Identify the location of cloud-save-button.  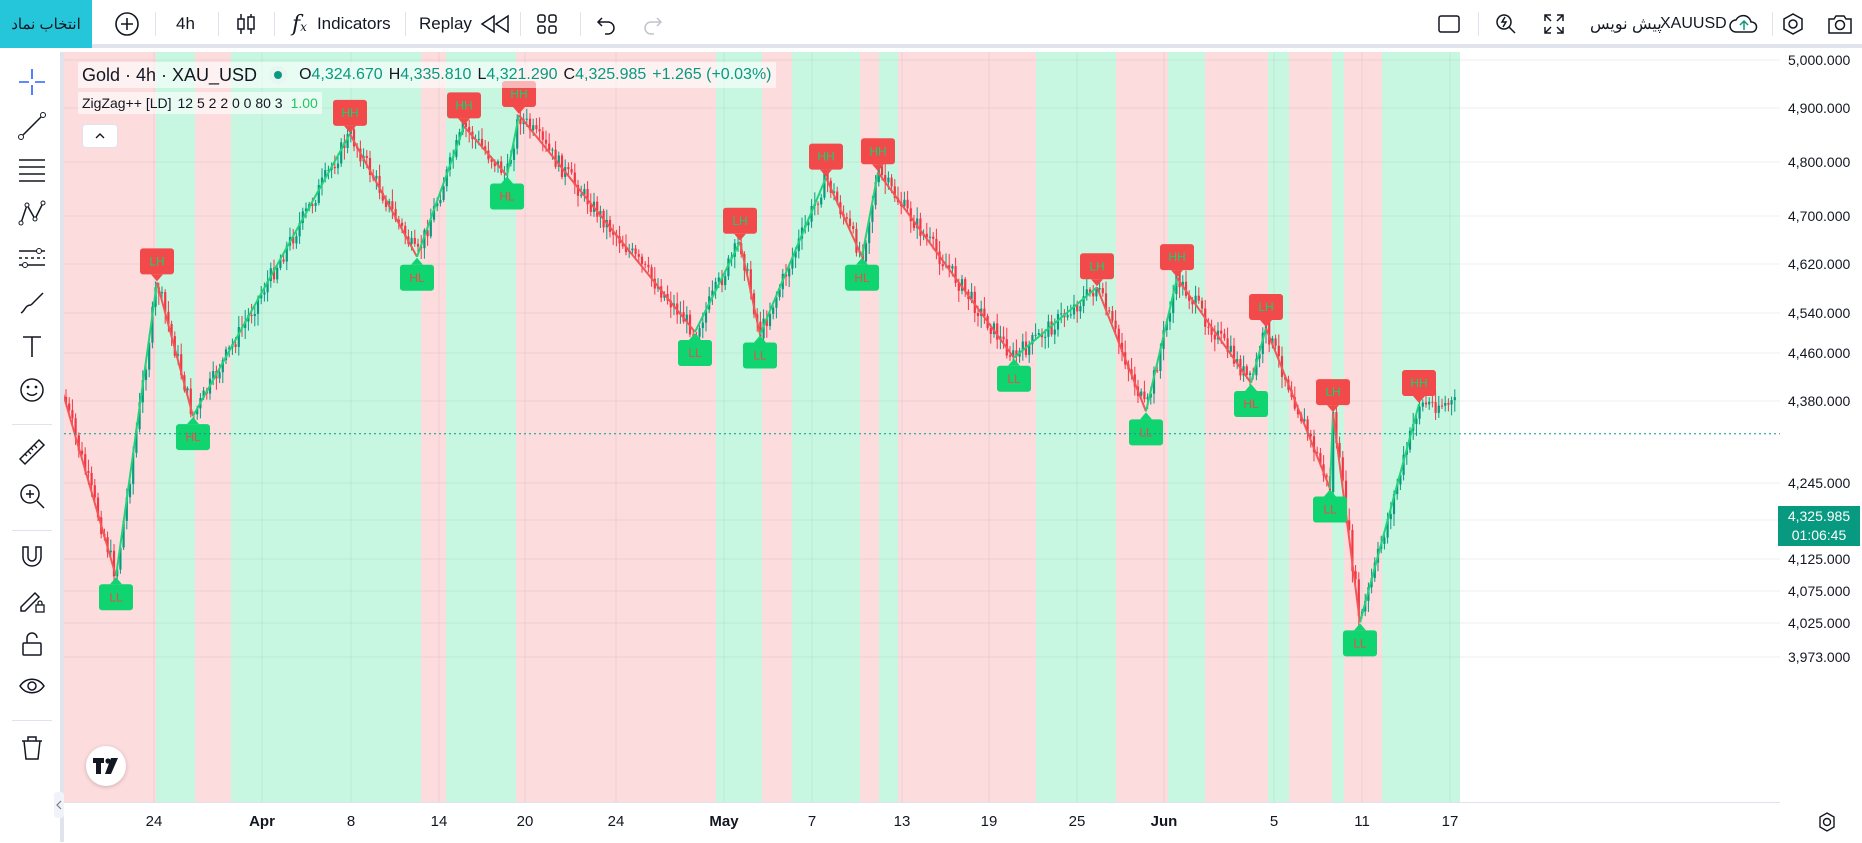
(1744, 24).